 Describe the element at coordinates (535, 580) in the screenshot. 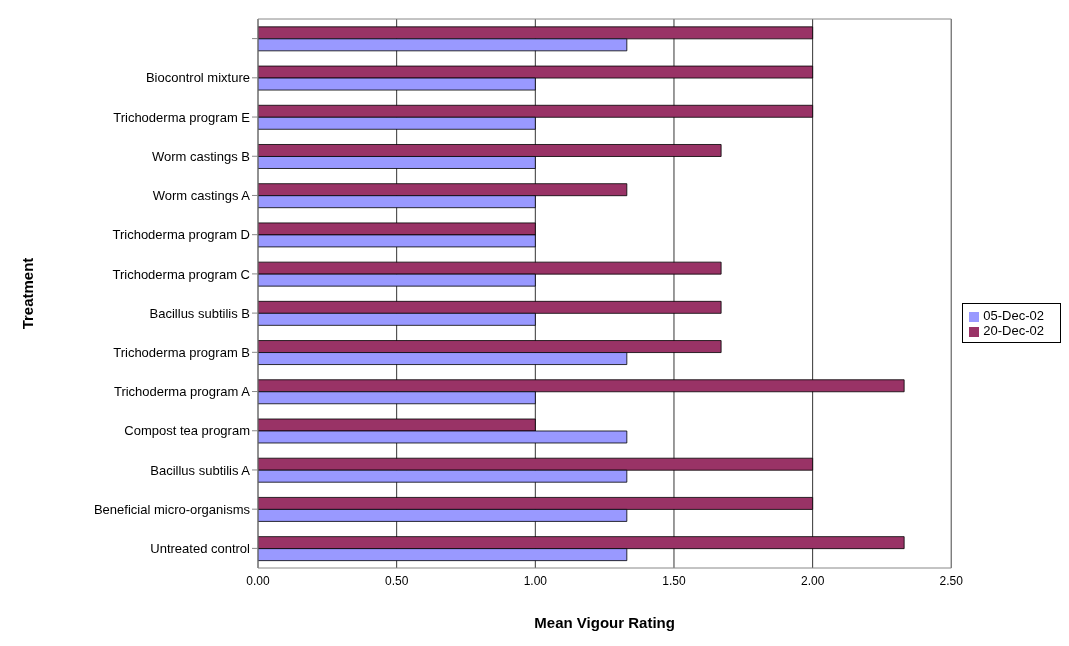

I see `x-tick-label: 1.00` at that location.